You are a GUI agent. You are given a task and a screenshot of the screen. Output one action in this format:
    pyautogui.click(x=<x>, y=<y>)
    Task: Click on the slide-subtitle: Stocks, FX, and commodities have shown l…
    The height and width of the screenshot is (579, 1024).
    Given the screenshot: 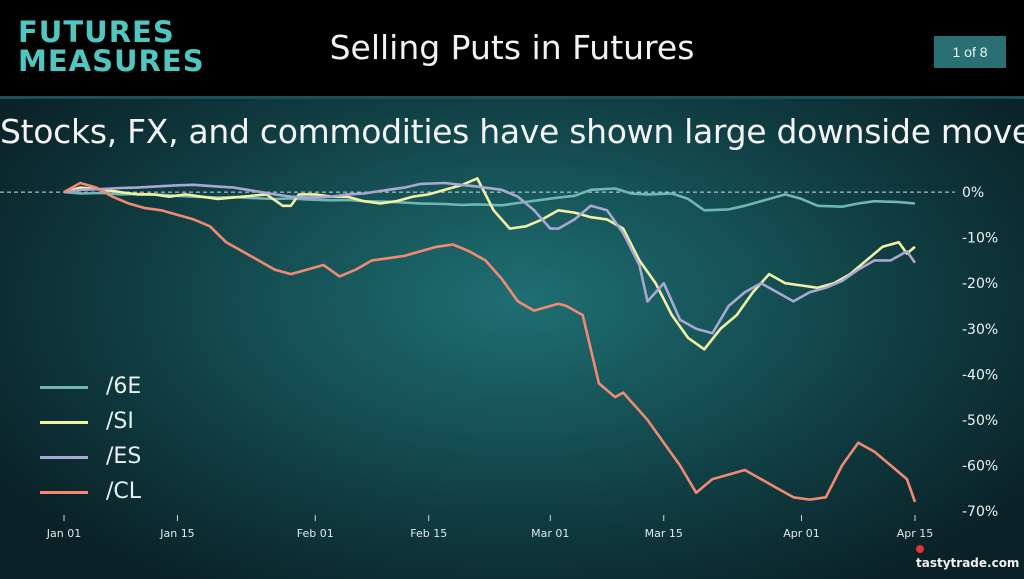 What is the action you would take?
    pyautogui.click(x=512, y=131)
    